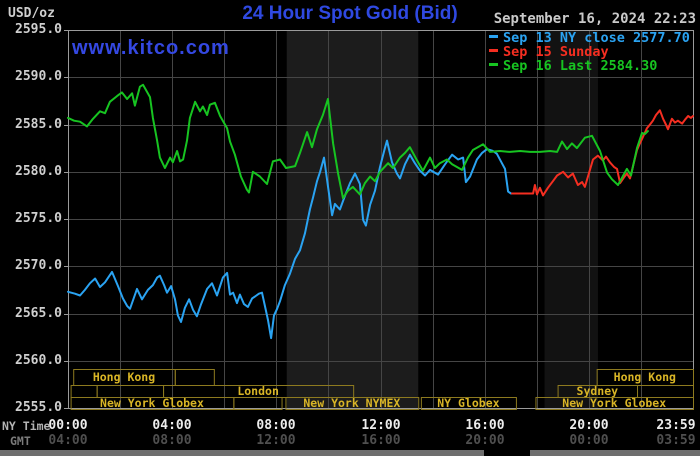 The height and width of the screenshot is (456, 700). Describe the element at coordinates (615, 453) in the screenshot. I see `bottom-strip-right` at that location.